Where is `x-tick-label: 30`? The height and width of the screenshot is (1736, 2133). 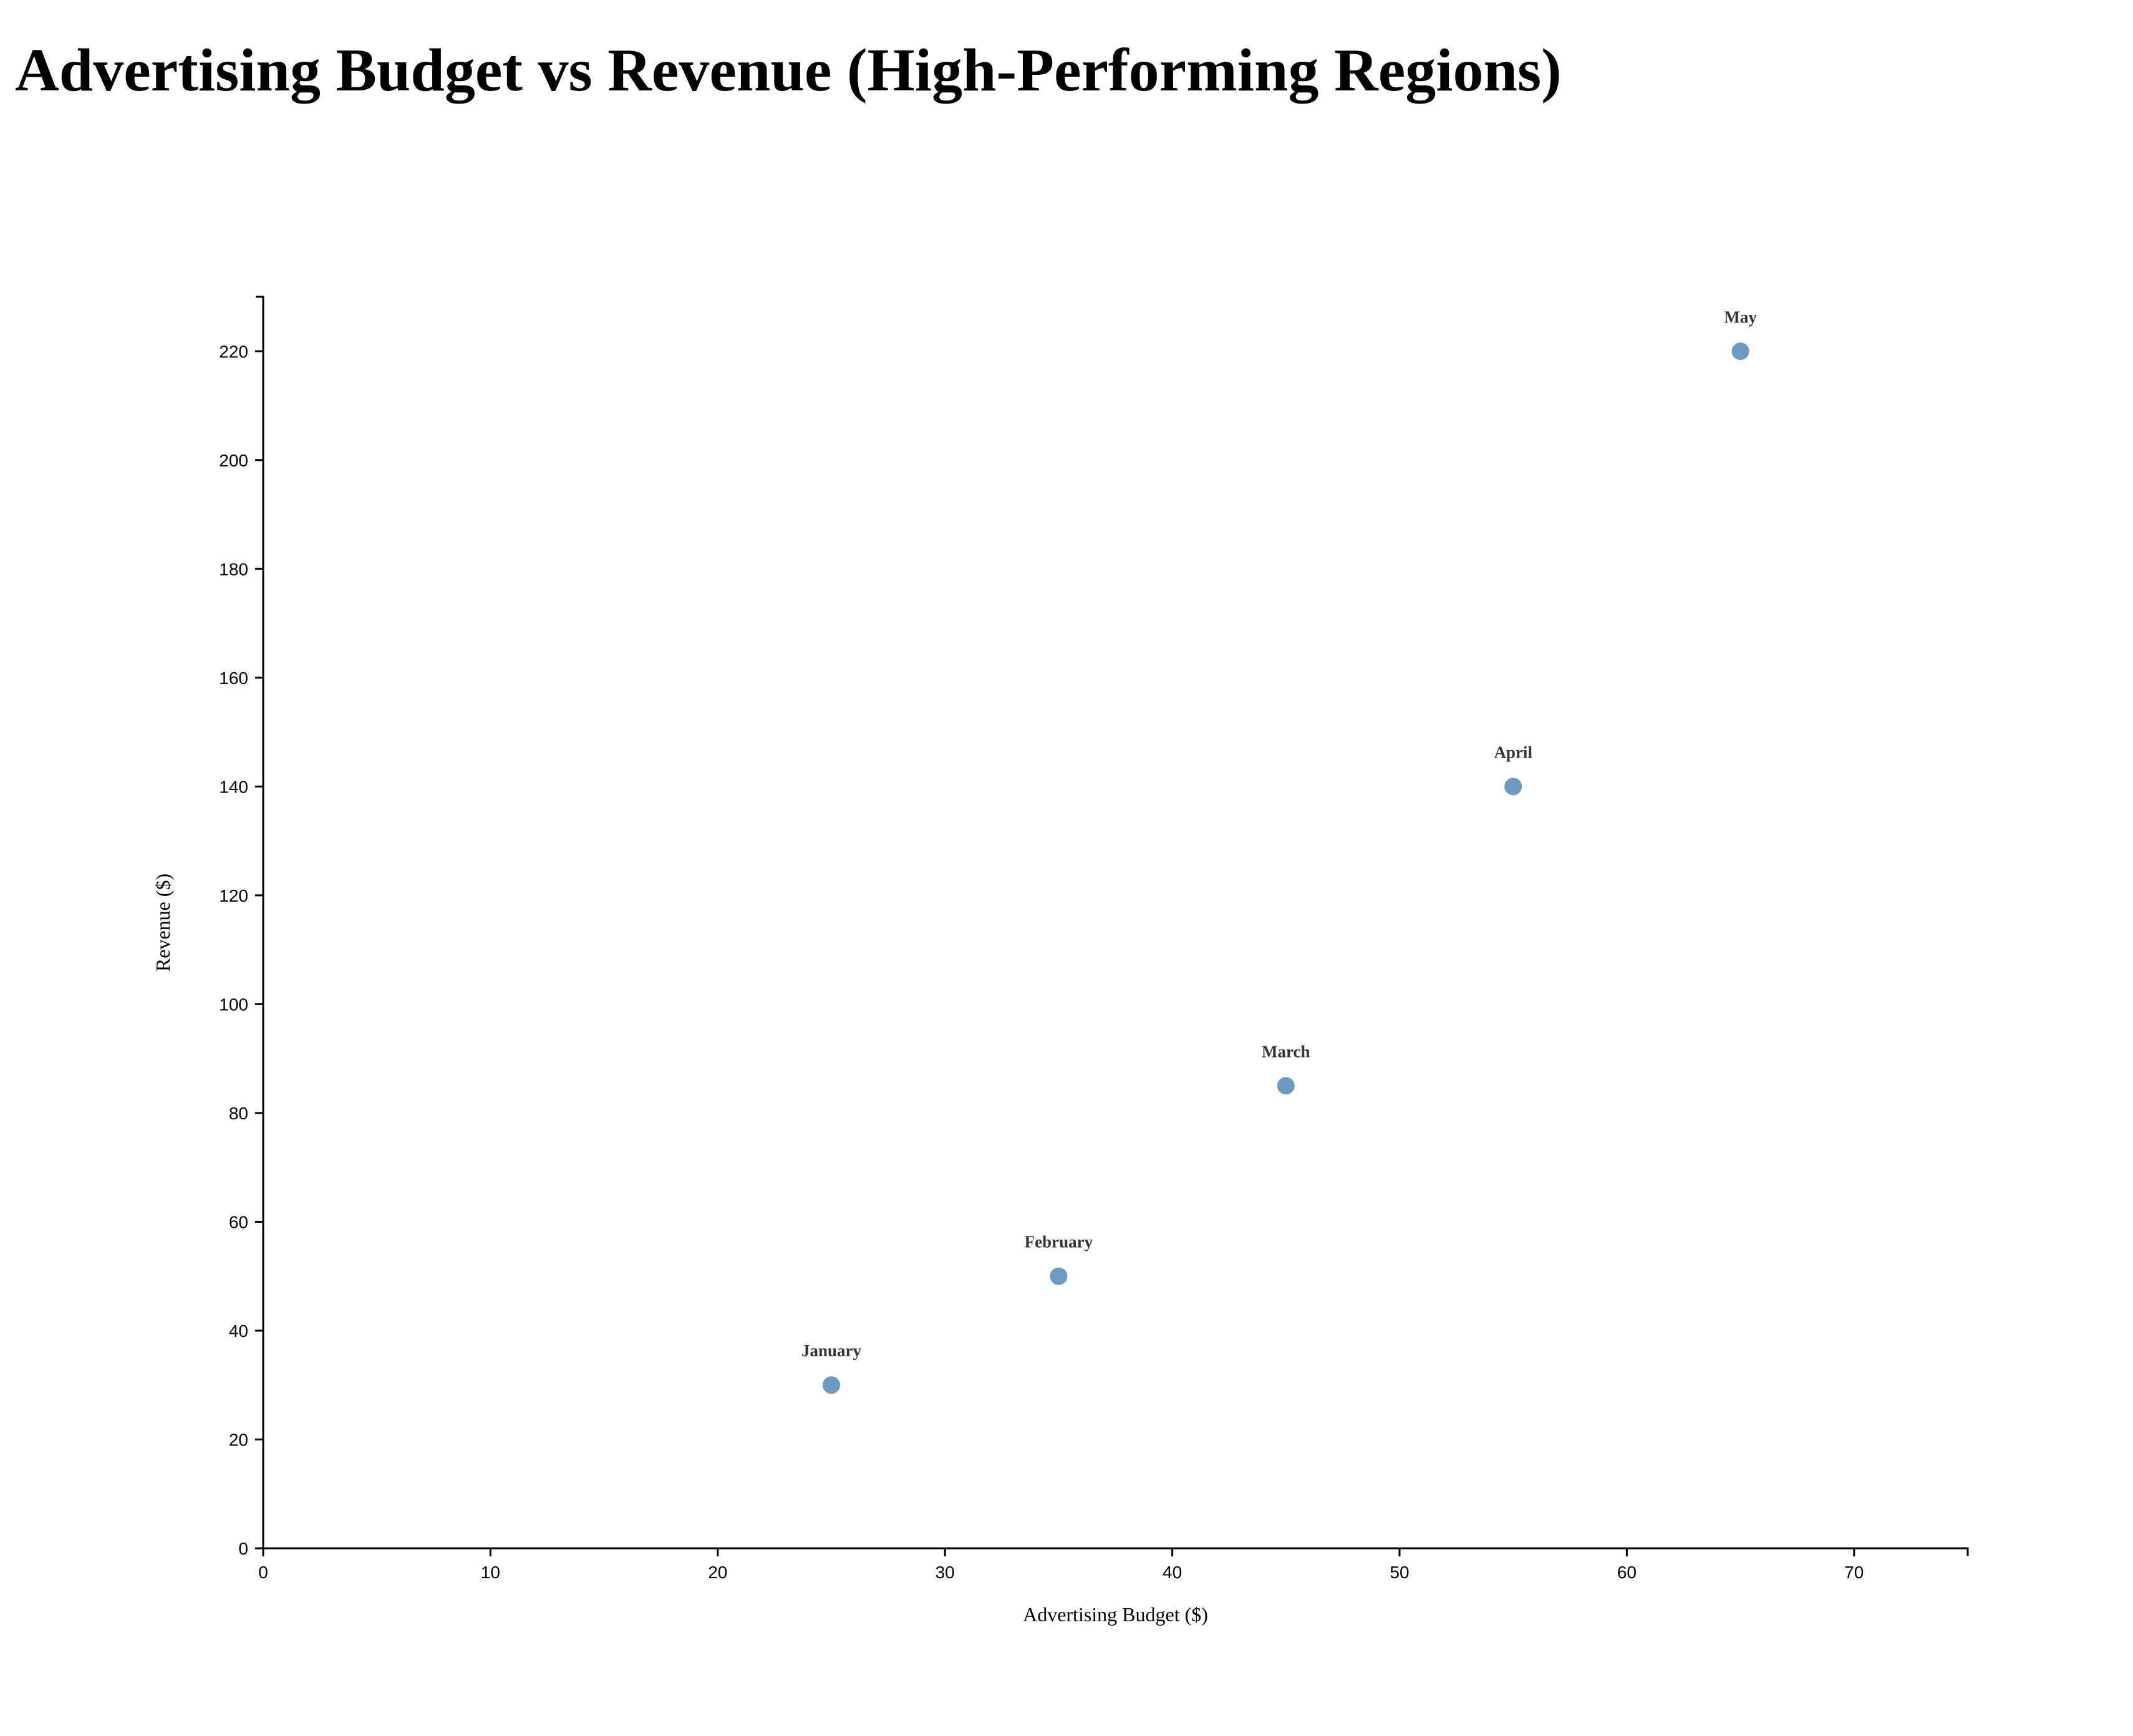 x-tick-label: 30 is located at coordinates (945, 1573).